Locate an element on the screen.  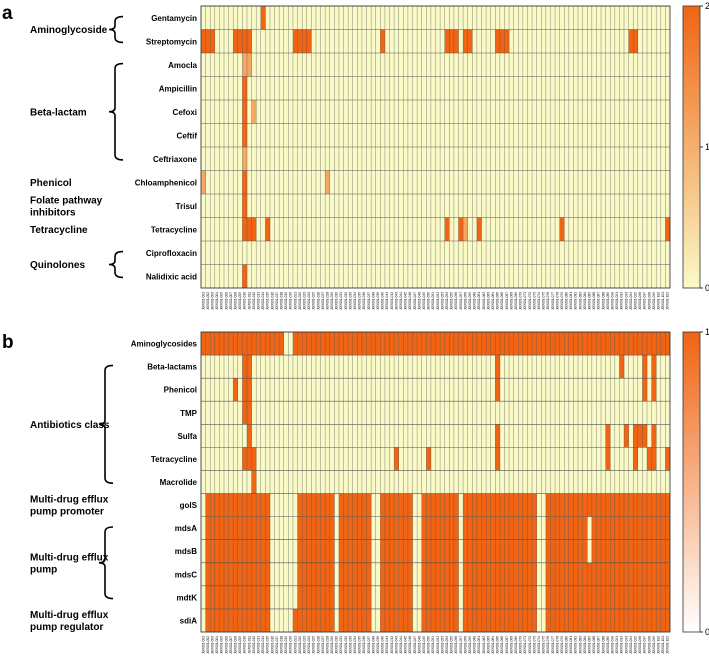
column-label: JGX001-049 is located at coordinates (424, 645).